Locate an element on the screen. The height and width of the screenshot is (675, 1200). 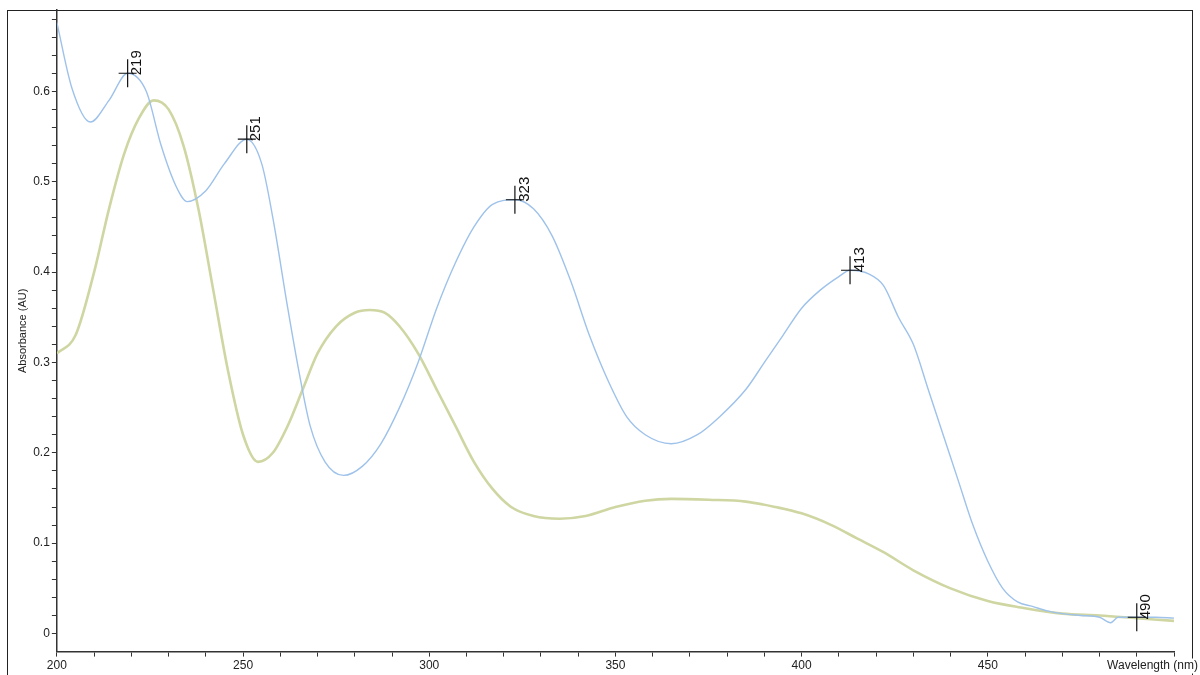
x-tick-label: 250 is located at coordinates (243, 665).